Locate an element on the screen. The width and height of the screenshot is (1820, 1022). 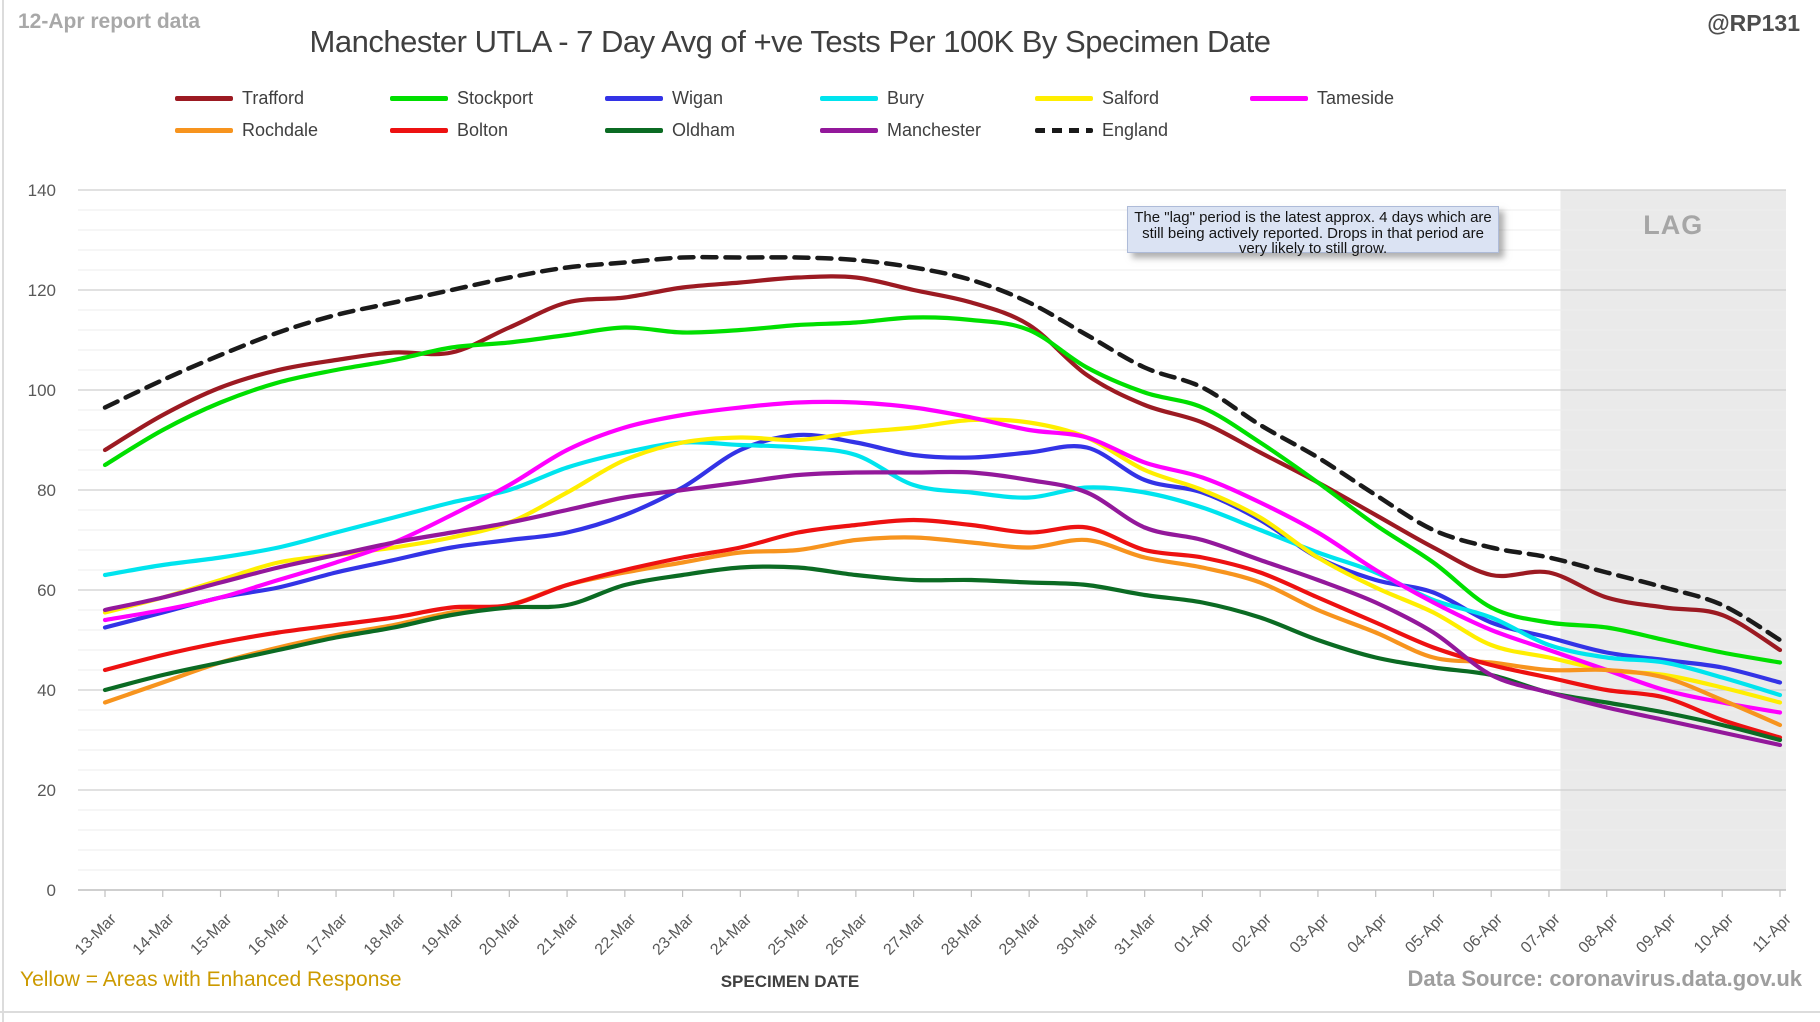
y-tick-label: 40 is located at coordinates (46, 690).